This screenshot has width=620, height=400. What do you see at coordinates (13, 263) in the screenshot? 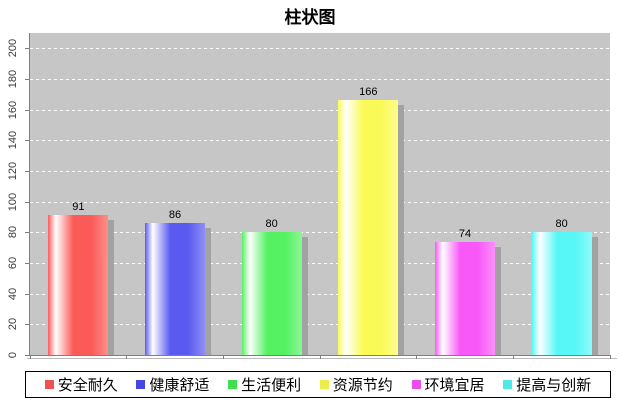
I see `y-axis-tick-label: 60` at bounding box center [13, 263].